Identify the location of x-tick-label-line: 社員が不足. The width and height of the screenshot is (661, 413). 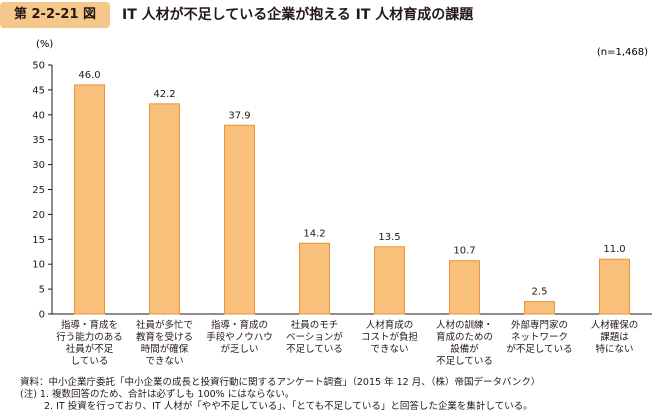
(90, 349).